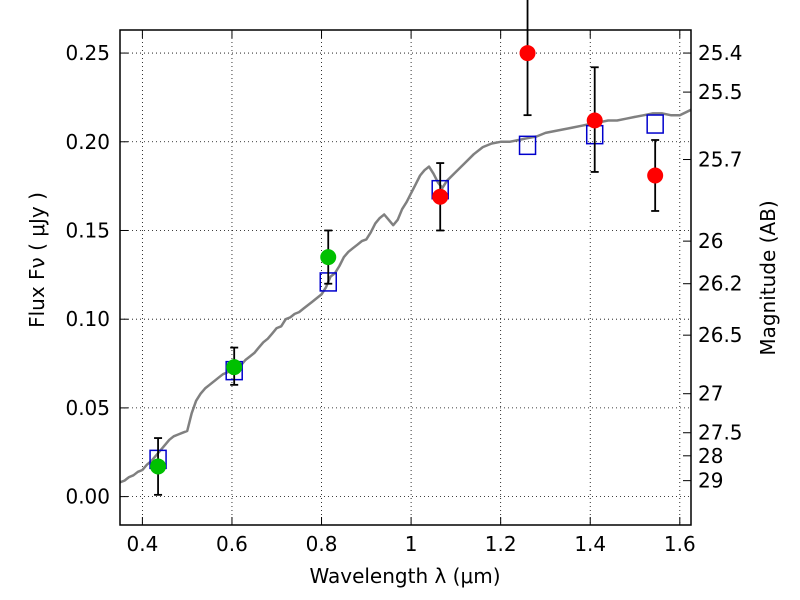 The width and height of the screenshot is (800, 600). What do you see at coordinates (710, 241) in the screenshot?
I see `right-tick-label: 26` at bounding box center [710, 241].